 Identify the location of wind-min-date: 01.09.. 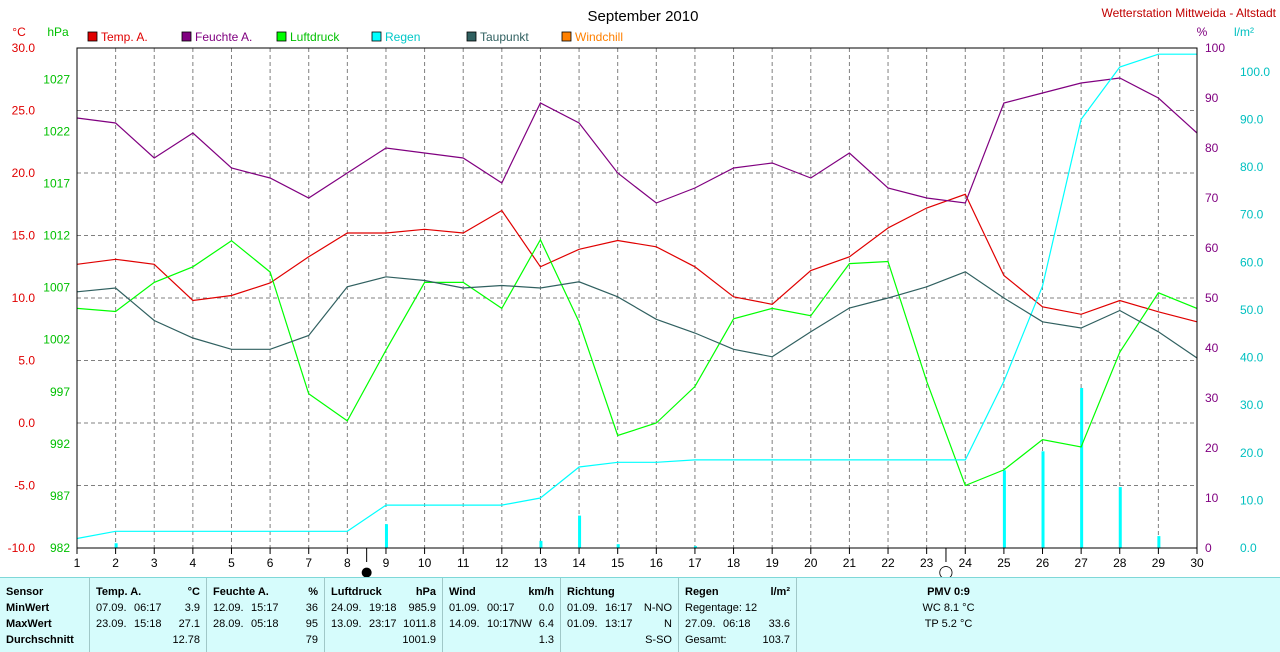
(464, 608).